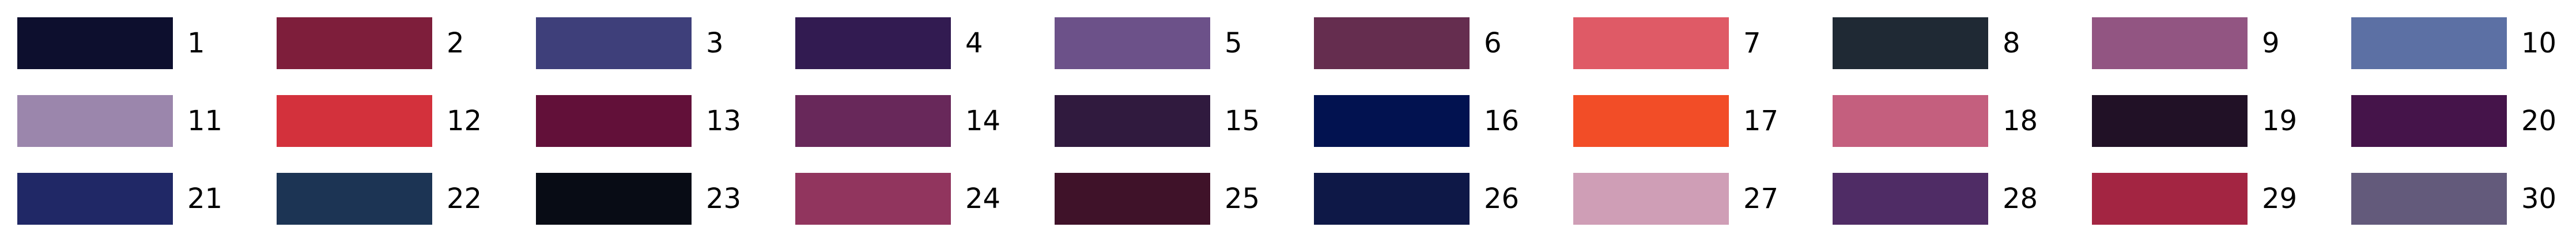  I want to click on swatch-label: 1, so click(196, 43).